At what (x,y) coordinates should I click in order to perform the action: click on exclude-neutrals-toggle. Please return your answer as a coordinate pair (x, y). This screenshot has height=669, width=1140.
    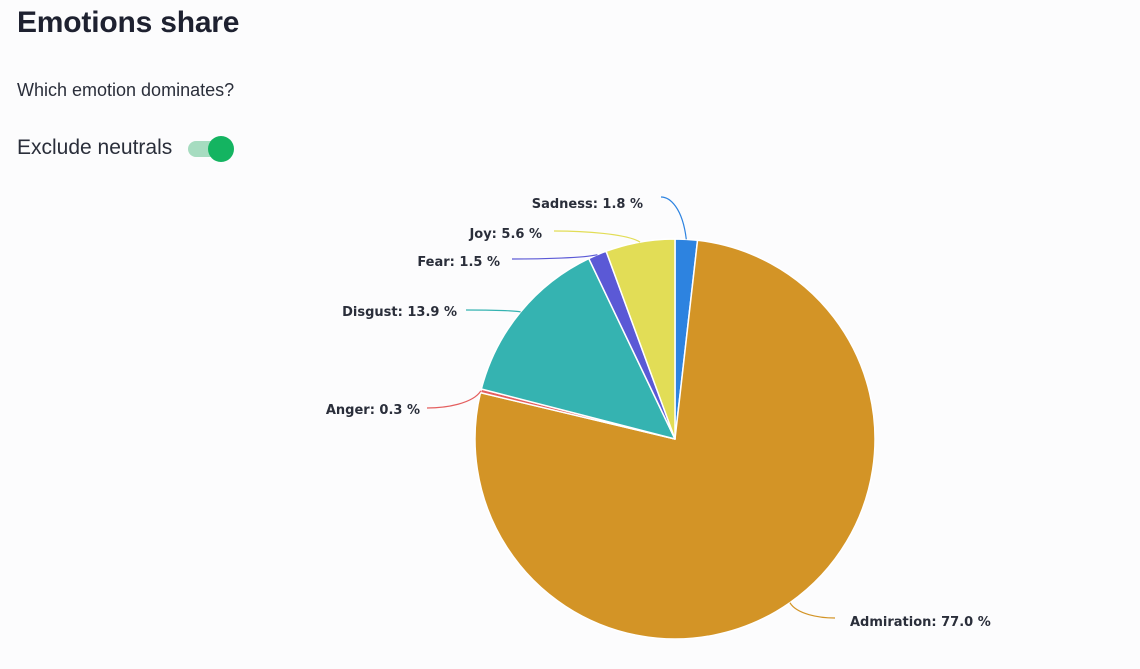
    Looking at the image, I should click on (212, 148).